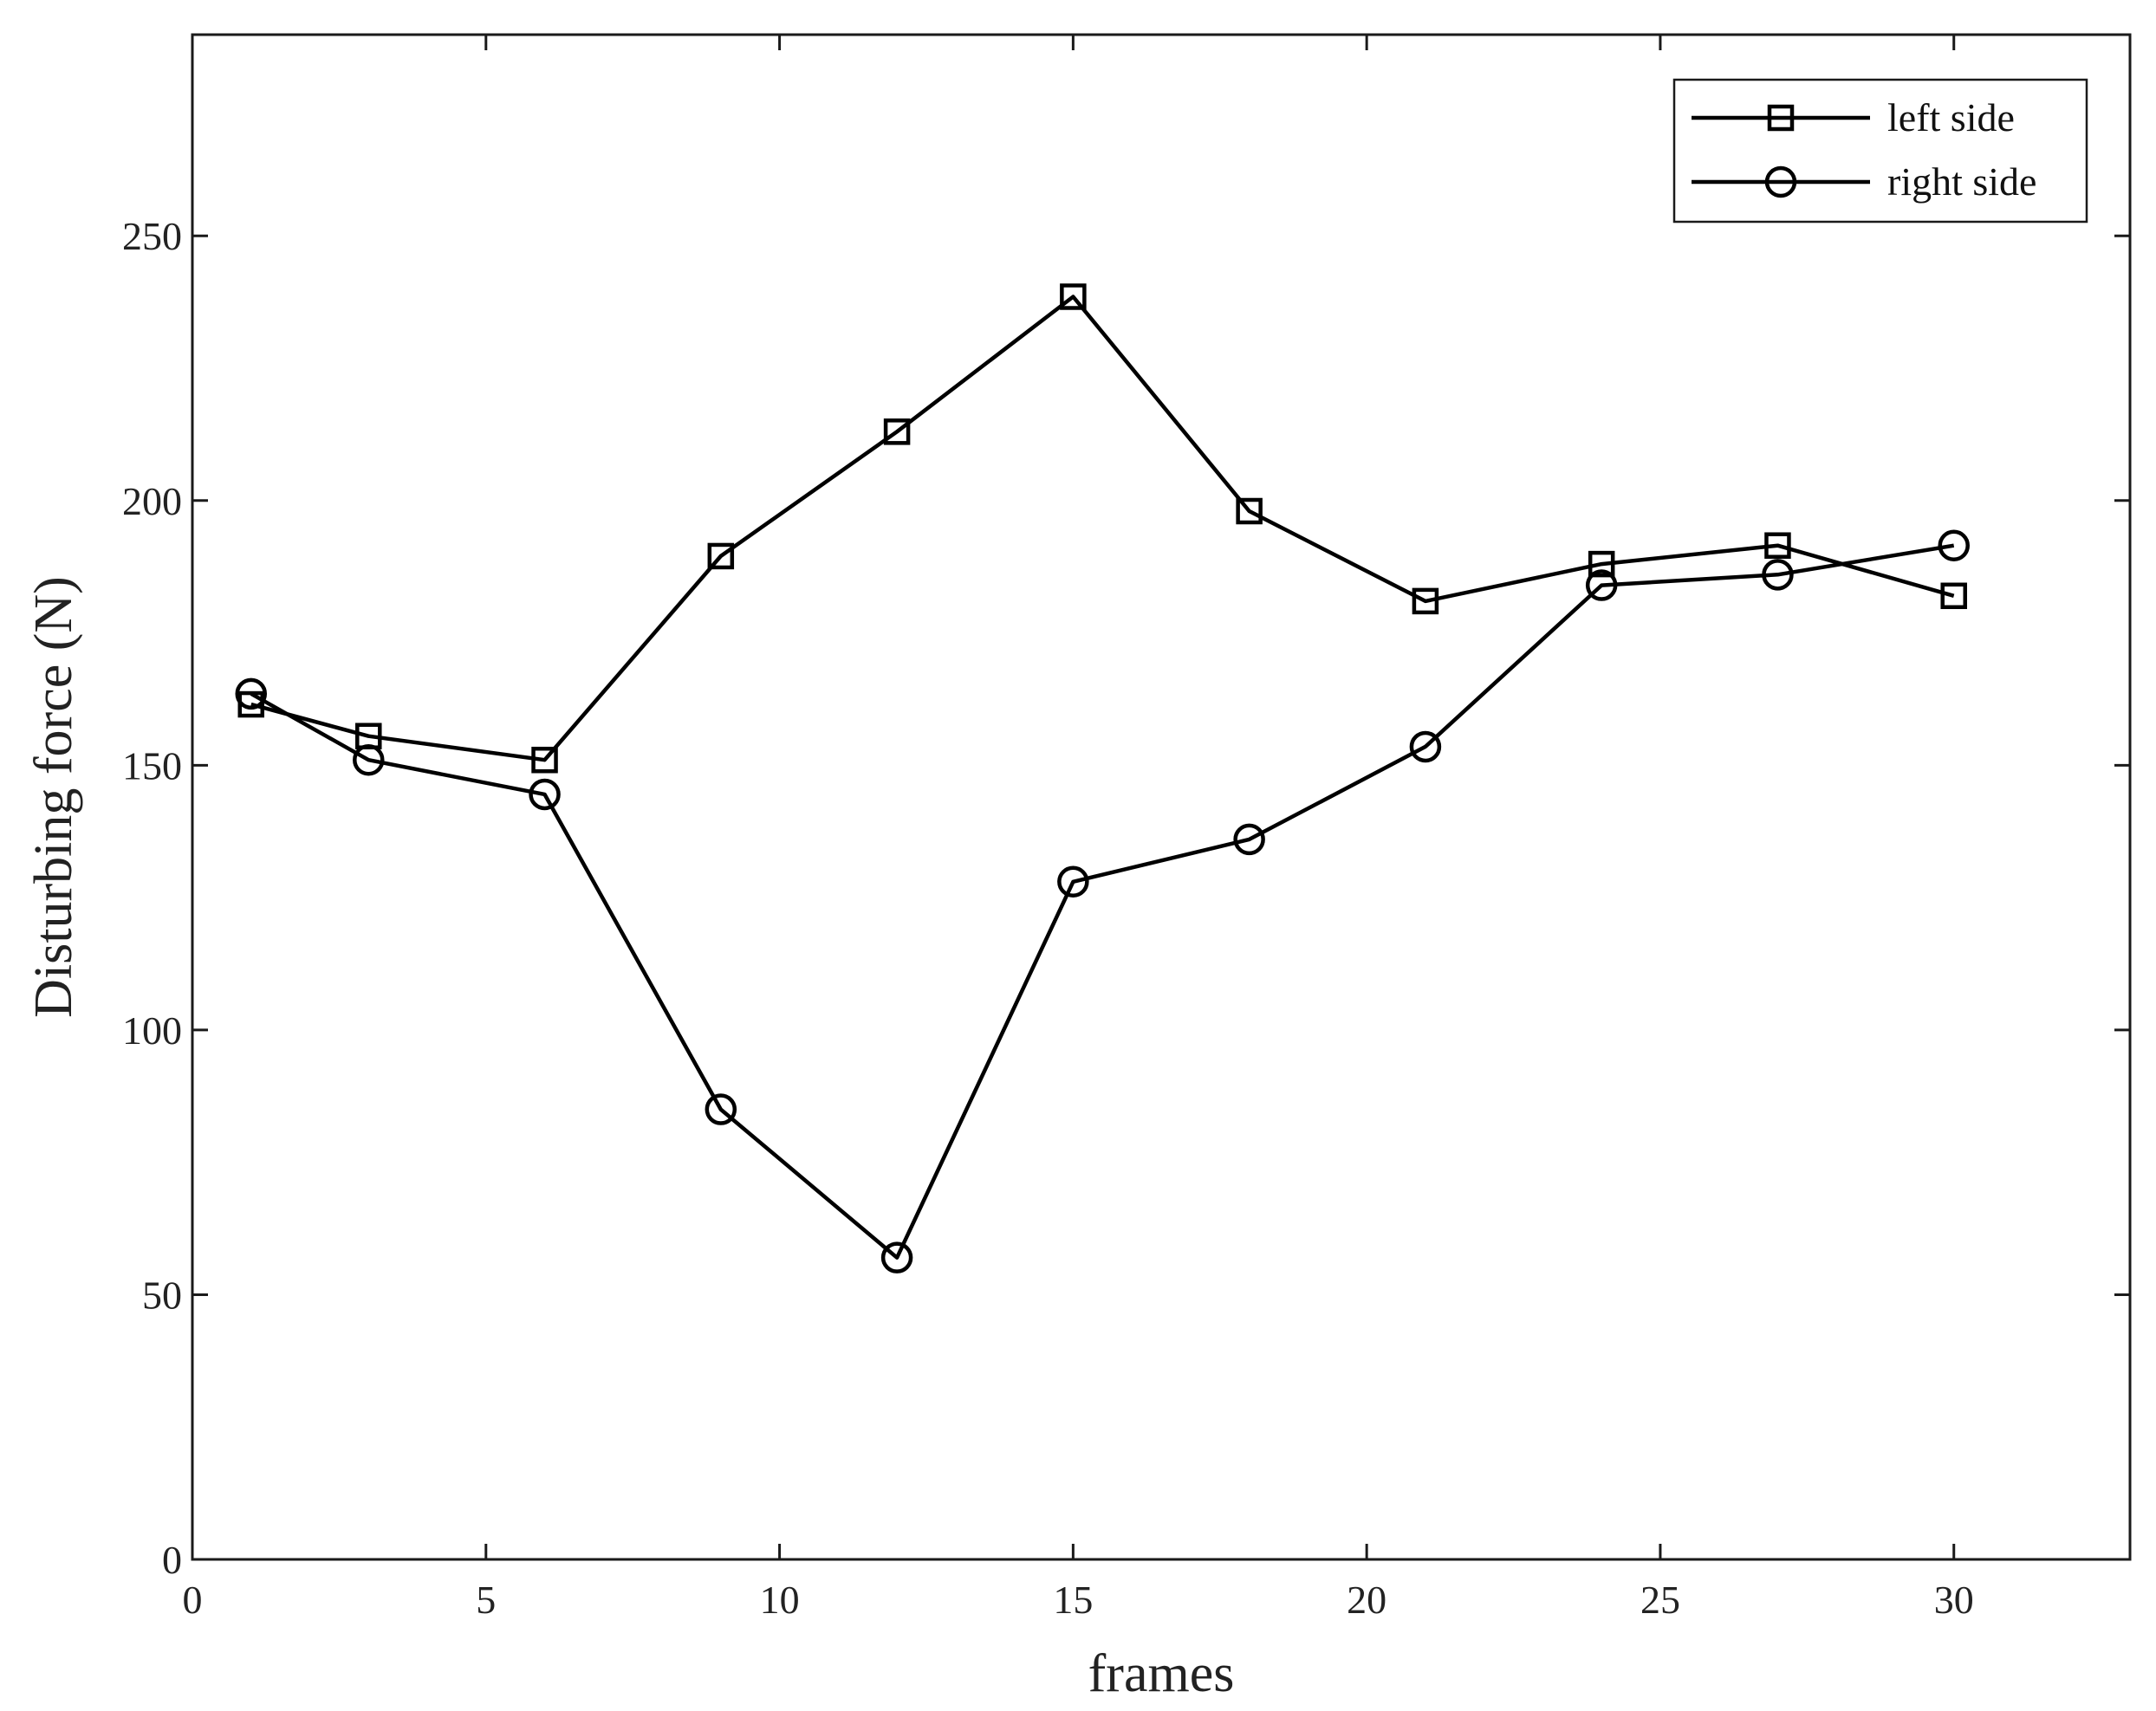  Describe the element at coordinates (53, 797) in the screenshot. I see `y-axis-title: Disturbing force (N)` at that location.